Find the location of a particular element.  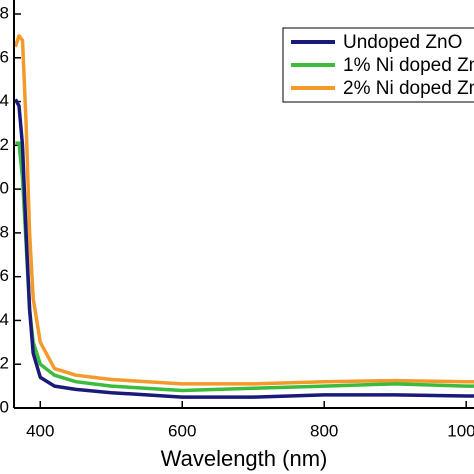

y-tick-label: 1.4 is located at coordinates (4, 100).